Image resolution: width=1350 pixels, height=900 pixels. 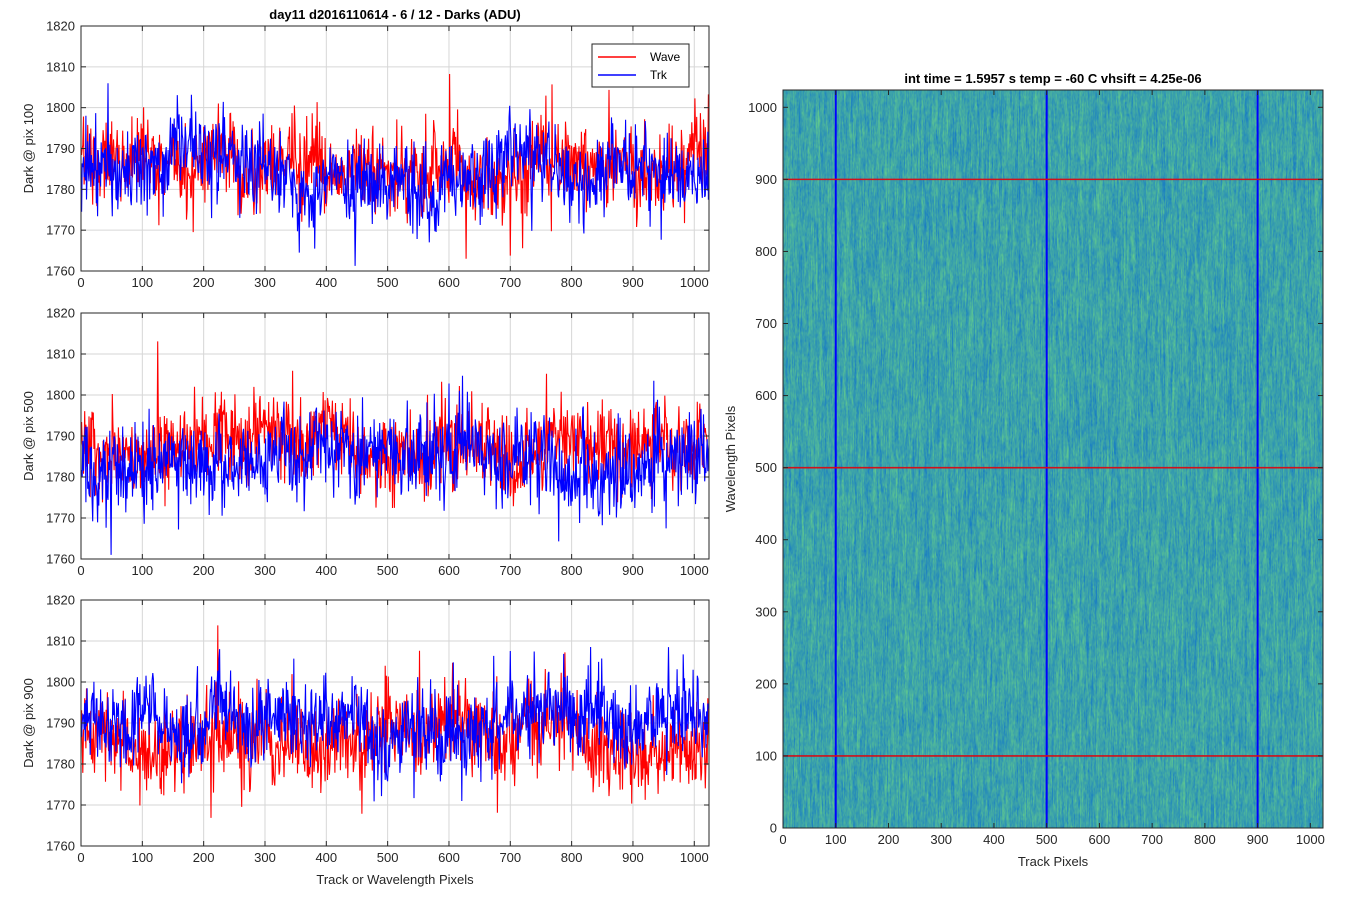 I want to click on legend-box, so click(x=640, y=65).